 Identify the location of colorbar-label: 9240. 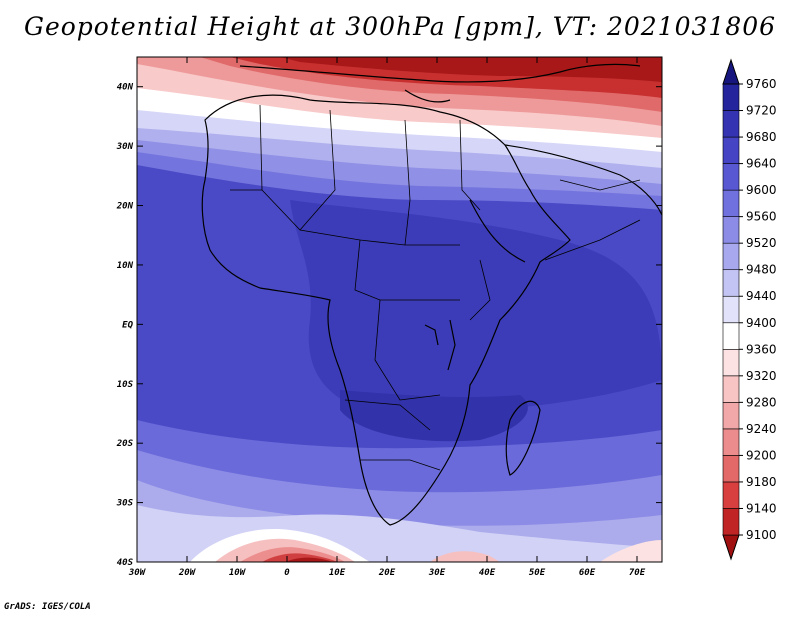
(761, 429).